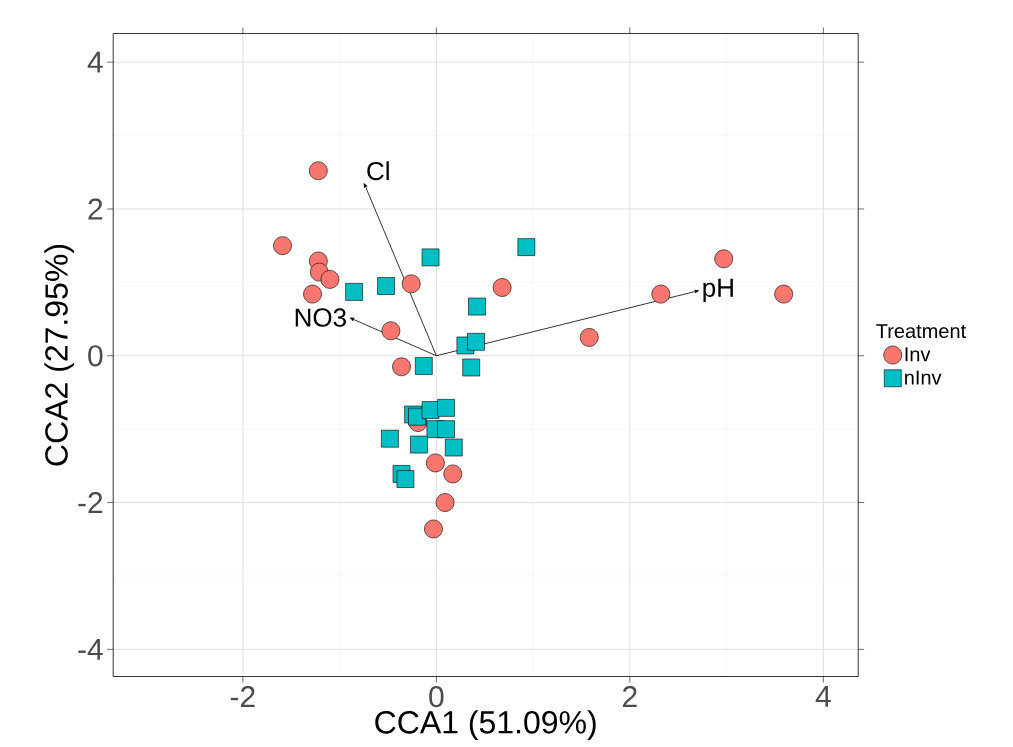 This screenshot has height=747, width=1013. I want to click on y-tick-label: 0, so click(95, 356).